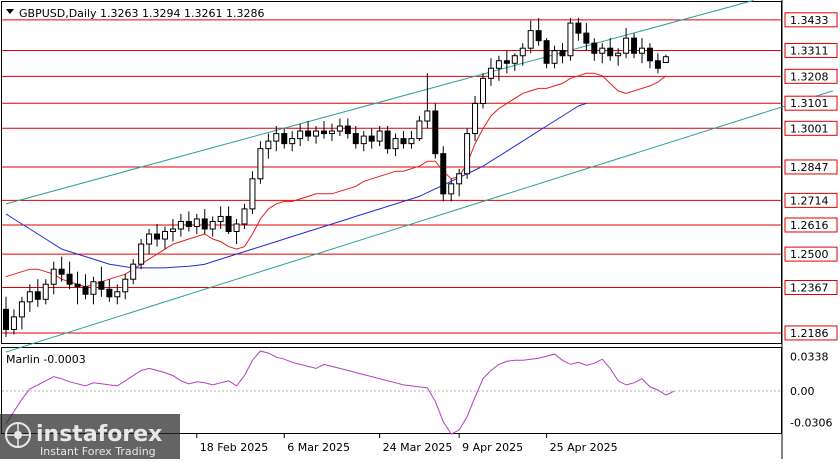 The width and height of the screenshot is (840, 464). What do you see at coordinates (809, 288) in the screenshot?
I see `price-level-text: 1.2367` at bounding box center [809, 288].